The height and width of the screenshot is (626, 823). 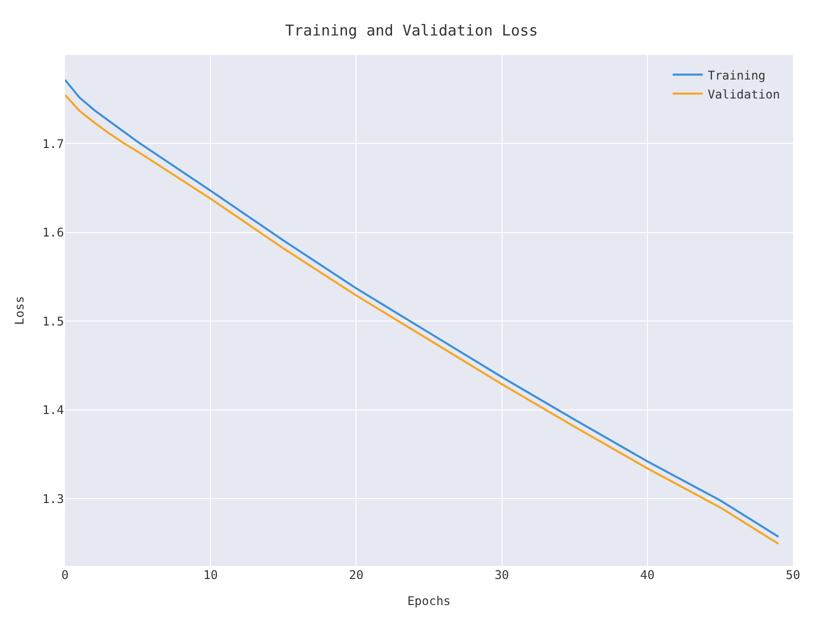 I want to click on y-tick-label: 1.4, so click(x=53, y=410).